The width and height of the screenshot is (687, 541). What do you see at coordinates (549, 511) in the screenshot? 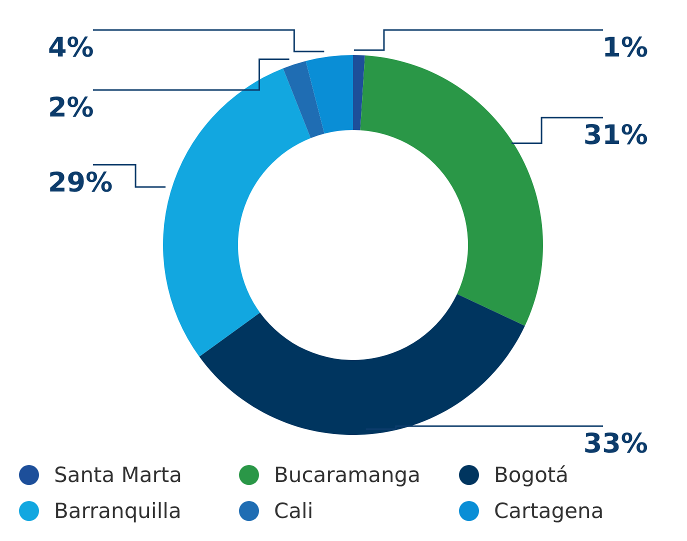
I see `legend-label: Cartagena` at bounding box center [549, 511].